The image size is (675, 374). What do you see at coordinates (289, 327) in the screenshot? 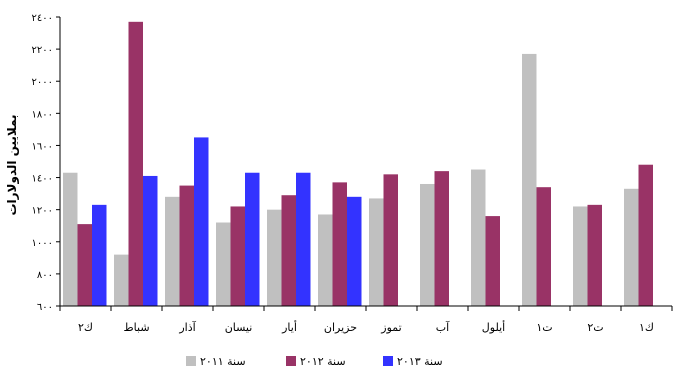
I see `x-tick-label-5: أيار` at bounding box center [289, 327].